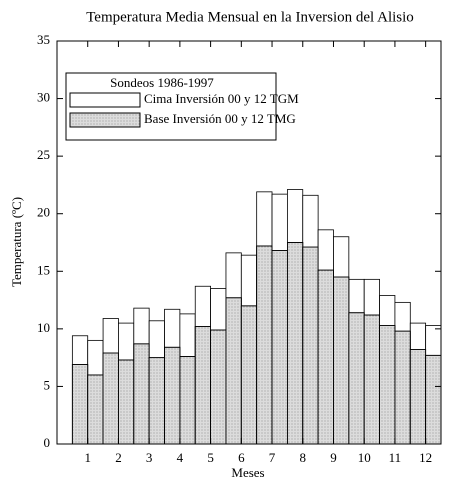  I want to click on x-tick-label: 2, so click(118, 457).